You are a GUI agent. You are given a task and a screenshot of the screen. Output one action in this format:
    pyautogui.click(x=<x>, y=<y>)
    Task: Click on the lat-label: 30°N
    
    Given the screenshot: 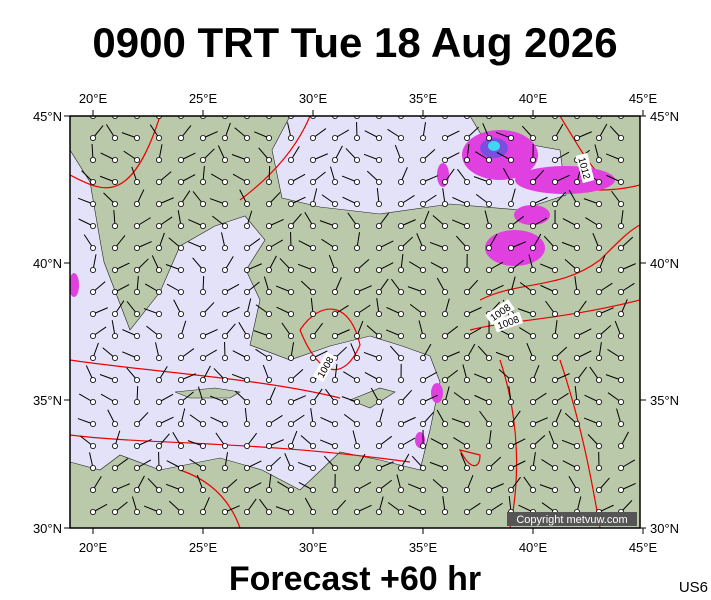 What is the action you would take?
    pyautogui.click(x=47, y=528)
    